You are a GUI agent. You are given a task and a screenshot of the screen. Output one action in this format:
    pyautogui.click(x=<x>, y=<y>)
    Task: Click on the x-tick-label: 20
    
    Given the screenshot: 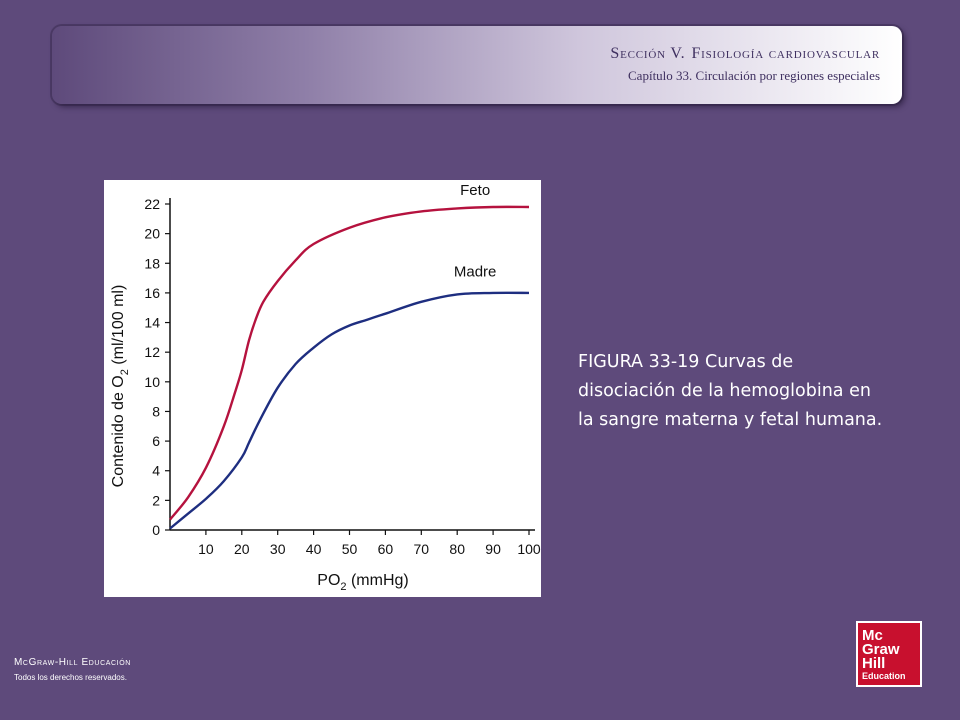 What is the action you would take?
    pyautogui.click(x=242, y=549)
    